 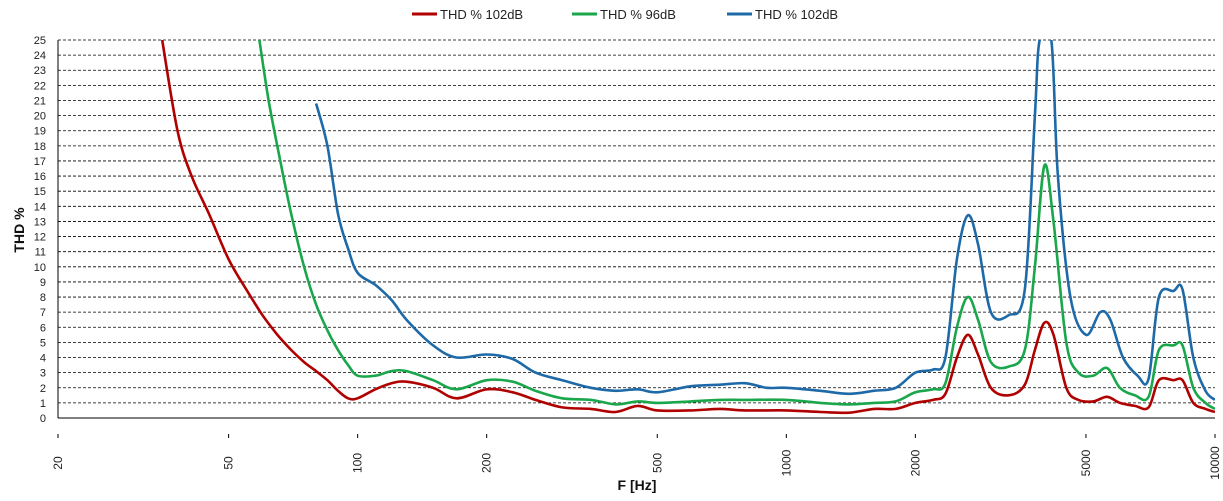 What do you see at coordinates (229, 463) in the screenshot?
I see `x-tick-label: 50` at bounding box center [229, 463].